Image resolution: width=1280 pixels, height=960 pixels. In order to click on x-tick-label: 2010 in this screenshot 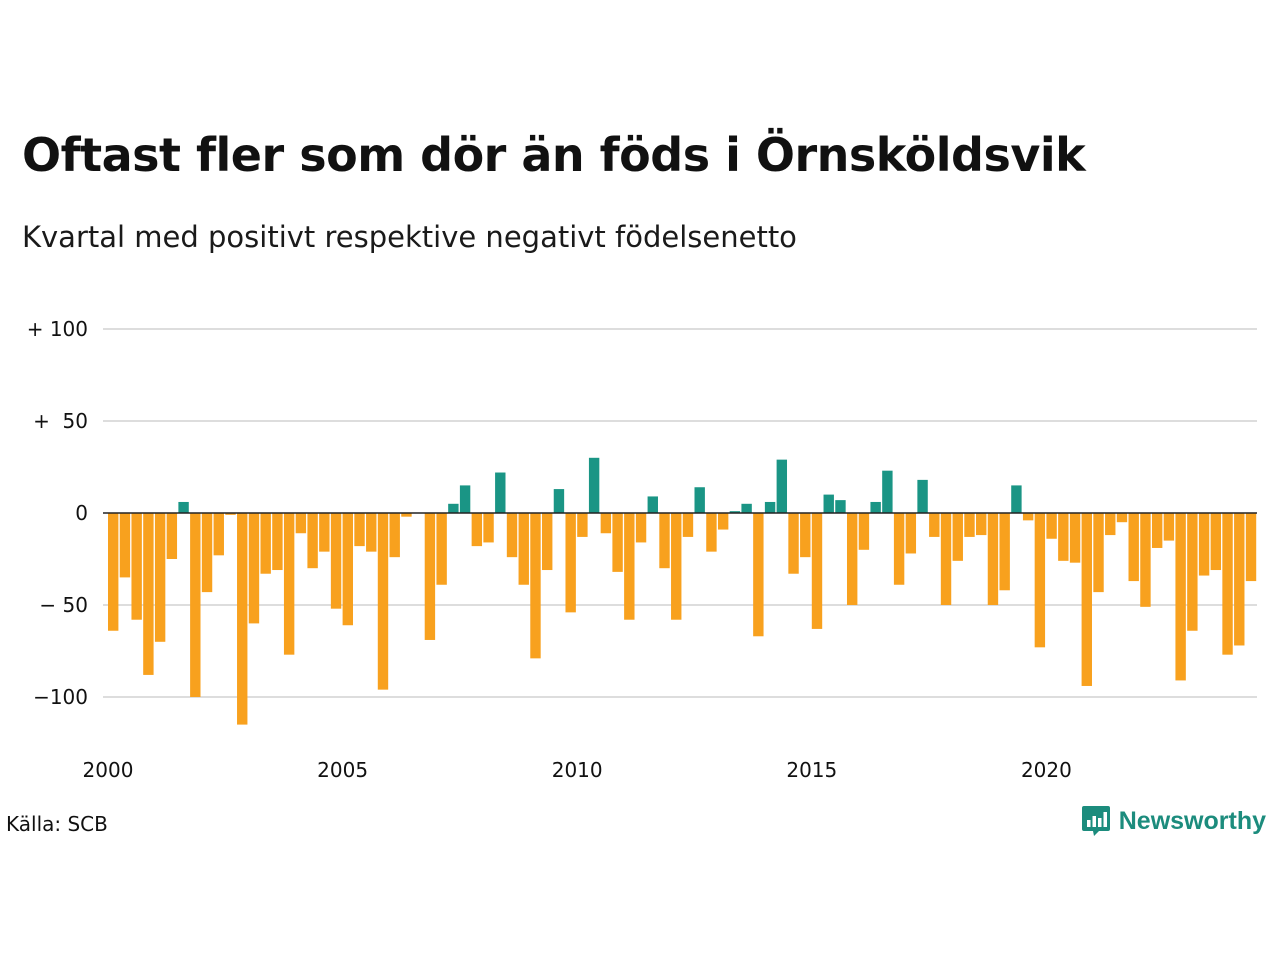, I will do `click(577, 770)`.